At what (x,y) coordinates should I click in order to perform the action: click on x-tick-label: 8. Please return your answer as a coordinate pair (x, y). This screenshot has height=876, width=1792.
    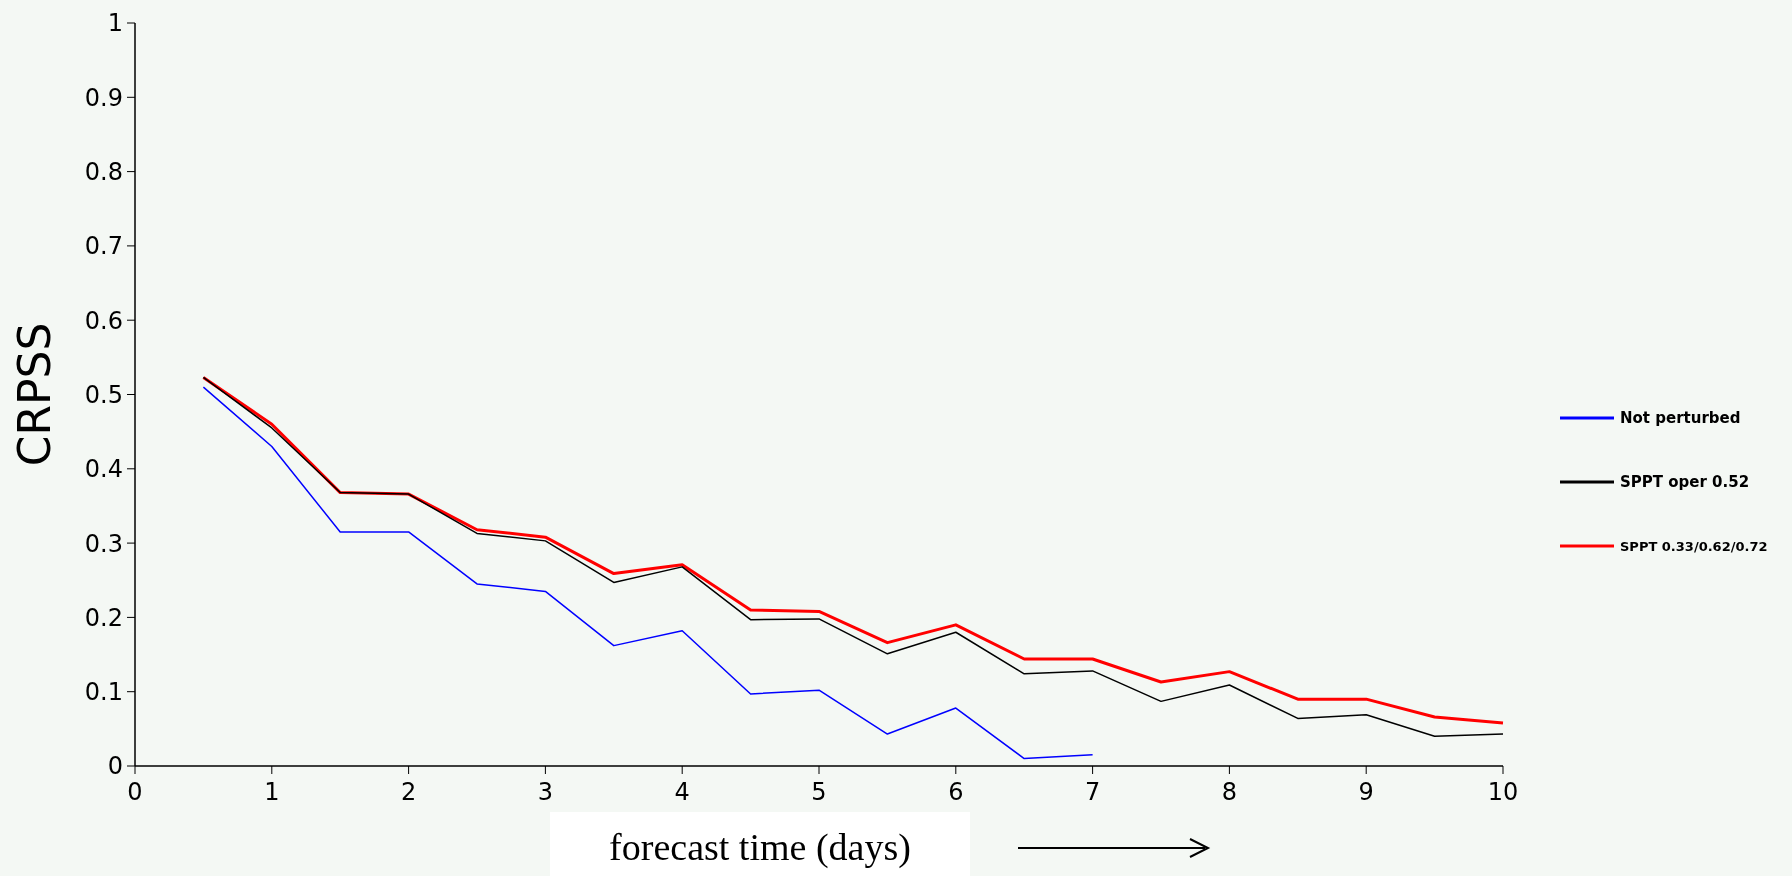
    Looking at the image, I should click on (1229, 792).